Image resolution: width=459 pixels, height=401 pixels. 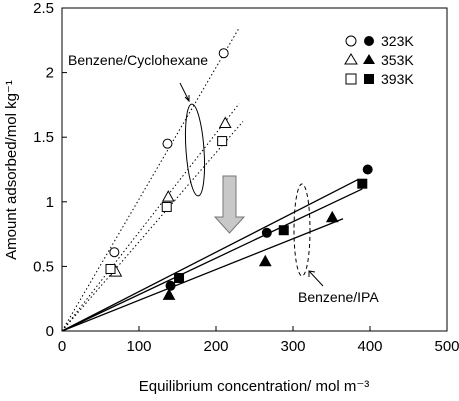 What do you see at coordinates (50, 73) in the screenshot?
I see `y-tick-label: 2` at bounding box center [50, 73].